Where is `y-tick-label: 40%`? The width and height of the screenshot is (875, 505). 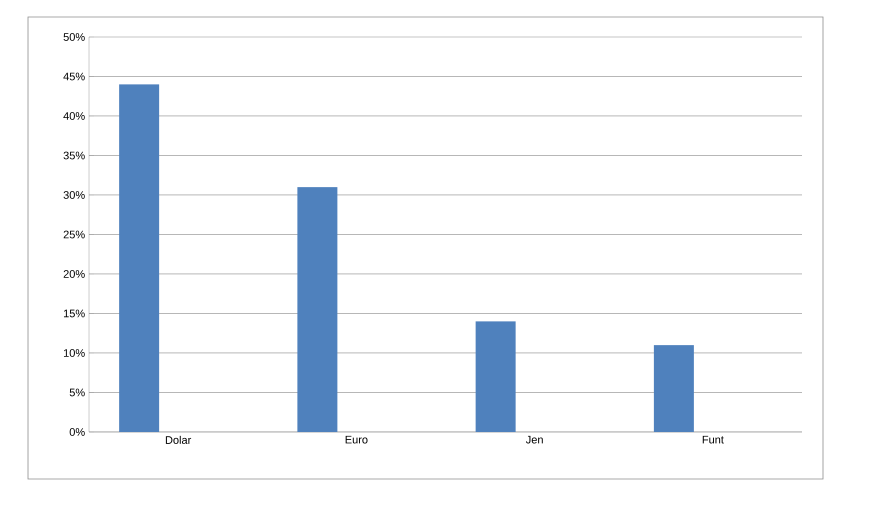
y-tick-label: 40% is located at coordinates (74, 116).